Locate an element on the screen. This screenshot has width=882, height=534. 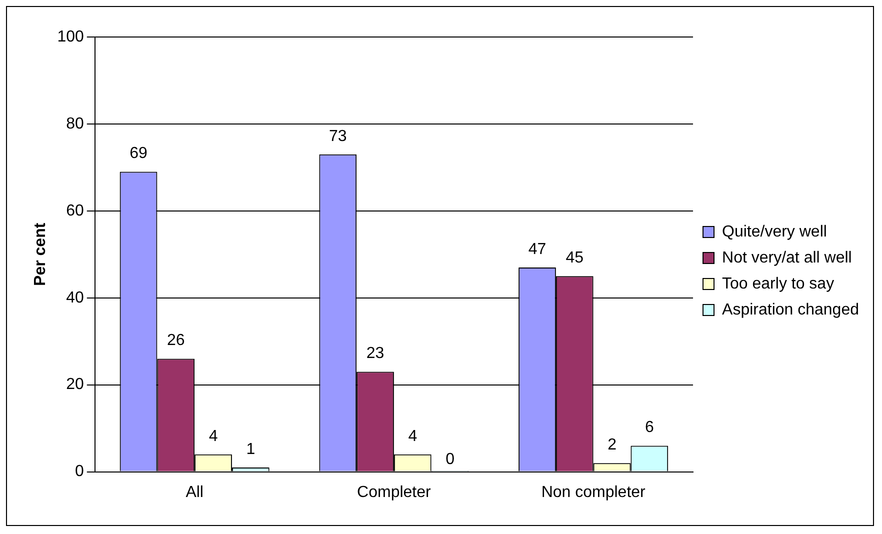
y-tick-label: 60 is located at coordinates (75, 211).